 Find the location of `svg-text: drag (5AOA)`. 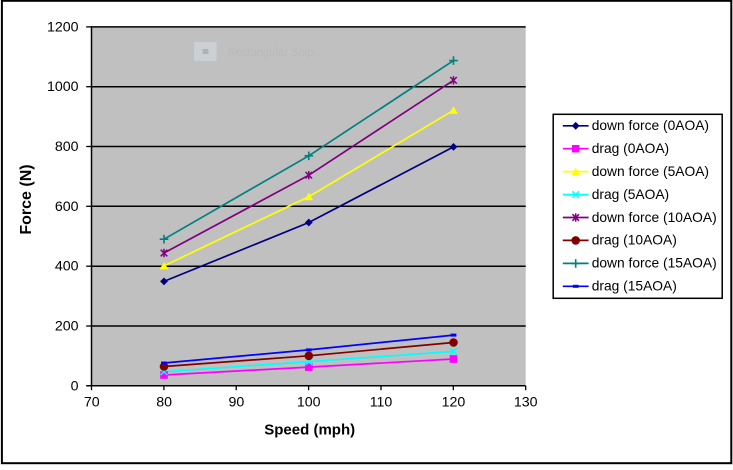

svg-text: drag (5AOA) is located at coordinates (630, 194).